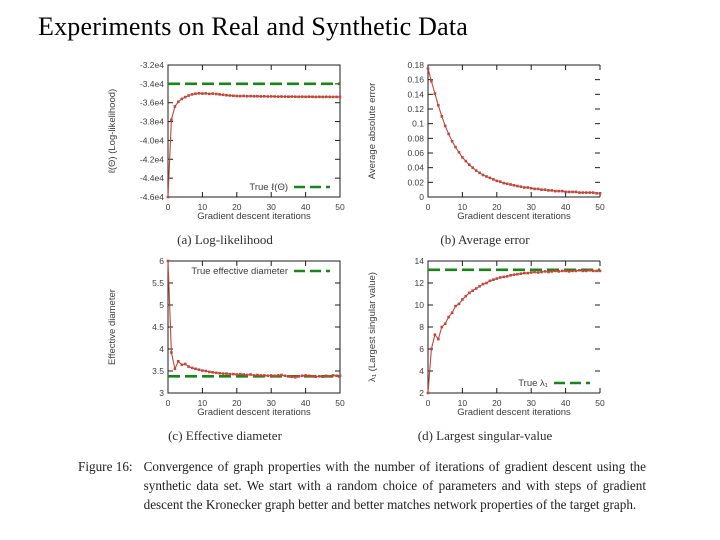  I want to click on y-tick-label: 0.18, so click(415, 65).